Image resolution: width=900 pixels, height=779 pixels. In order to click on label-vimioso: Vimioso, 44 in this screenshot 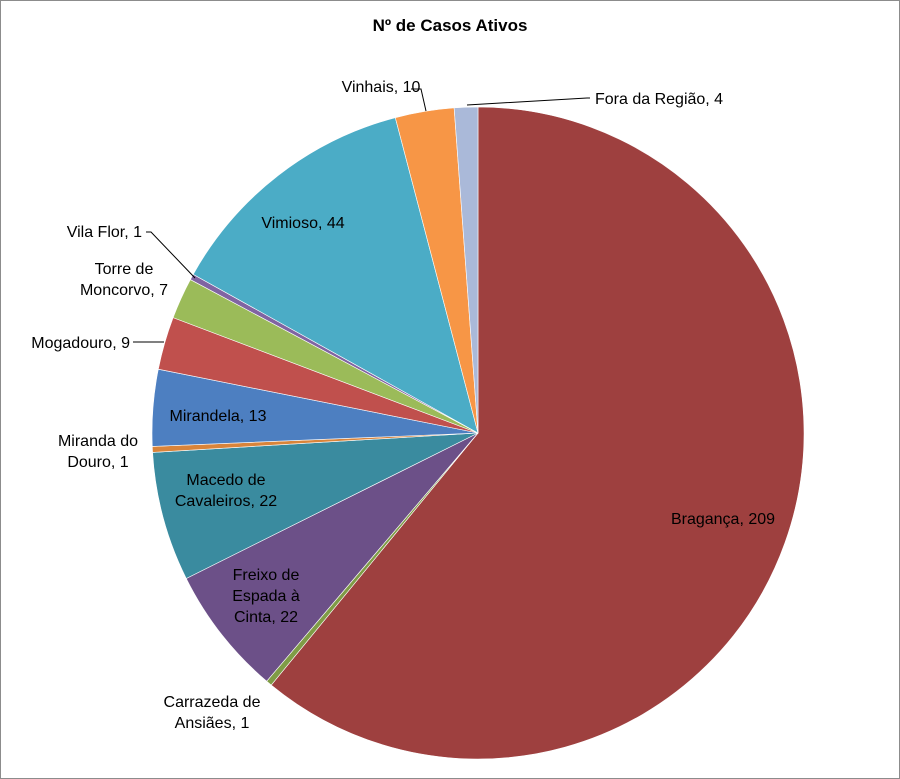, I will do `click(302, 223)`.